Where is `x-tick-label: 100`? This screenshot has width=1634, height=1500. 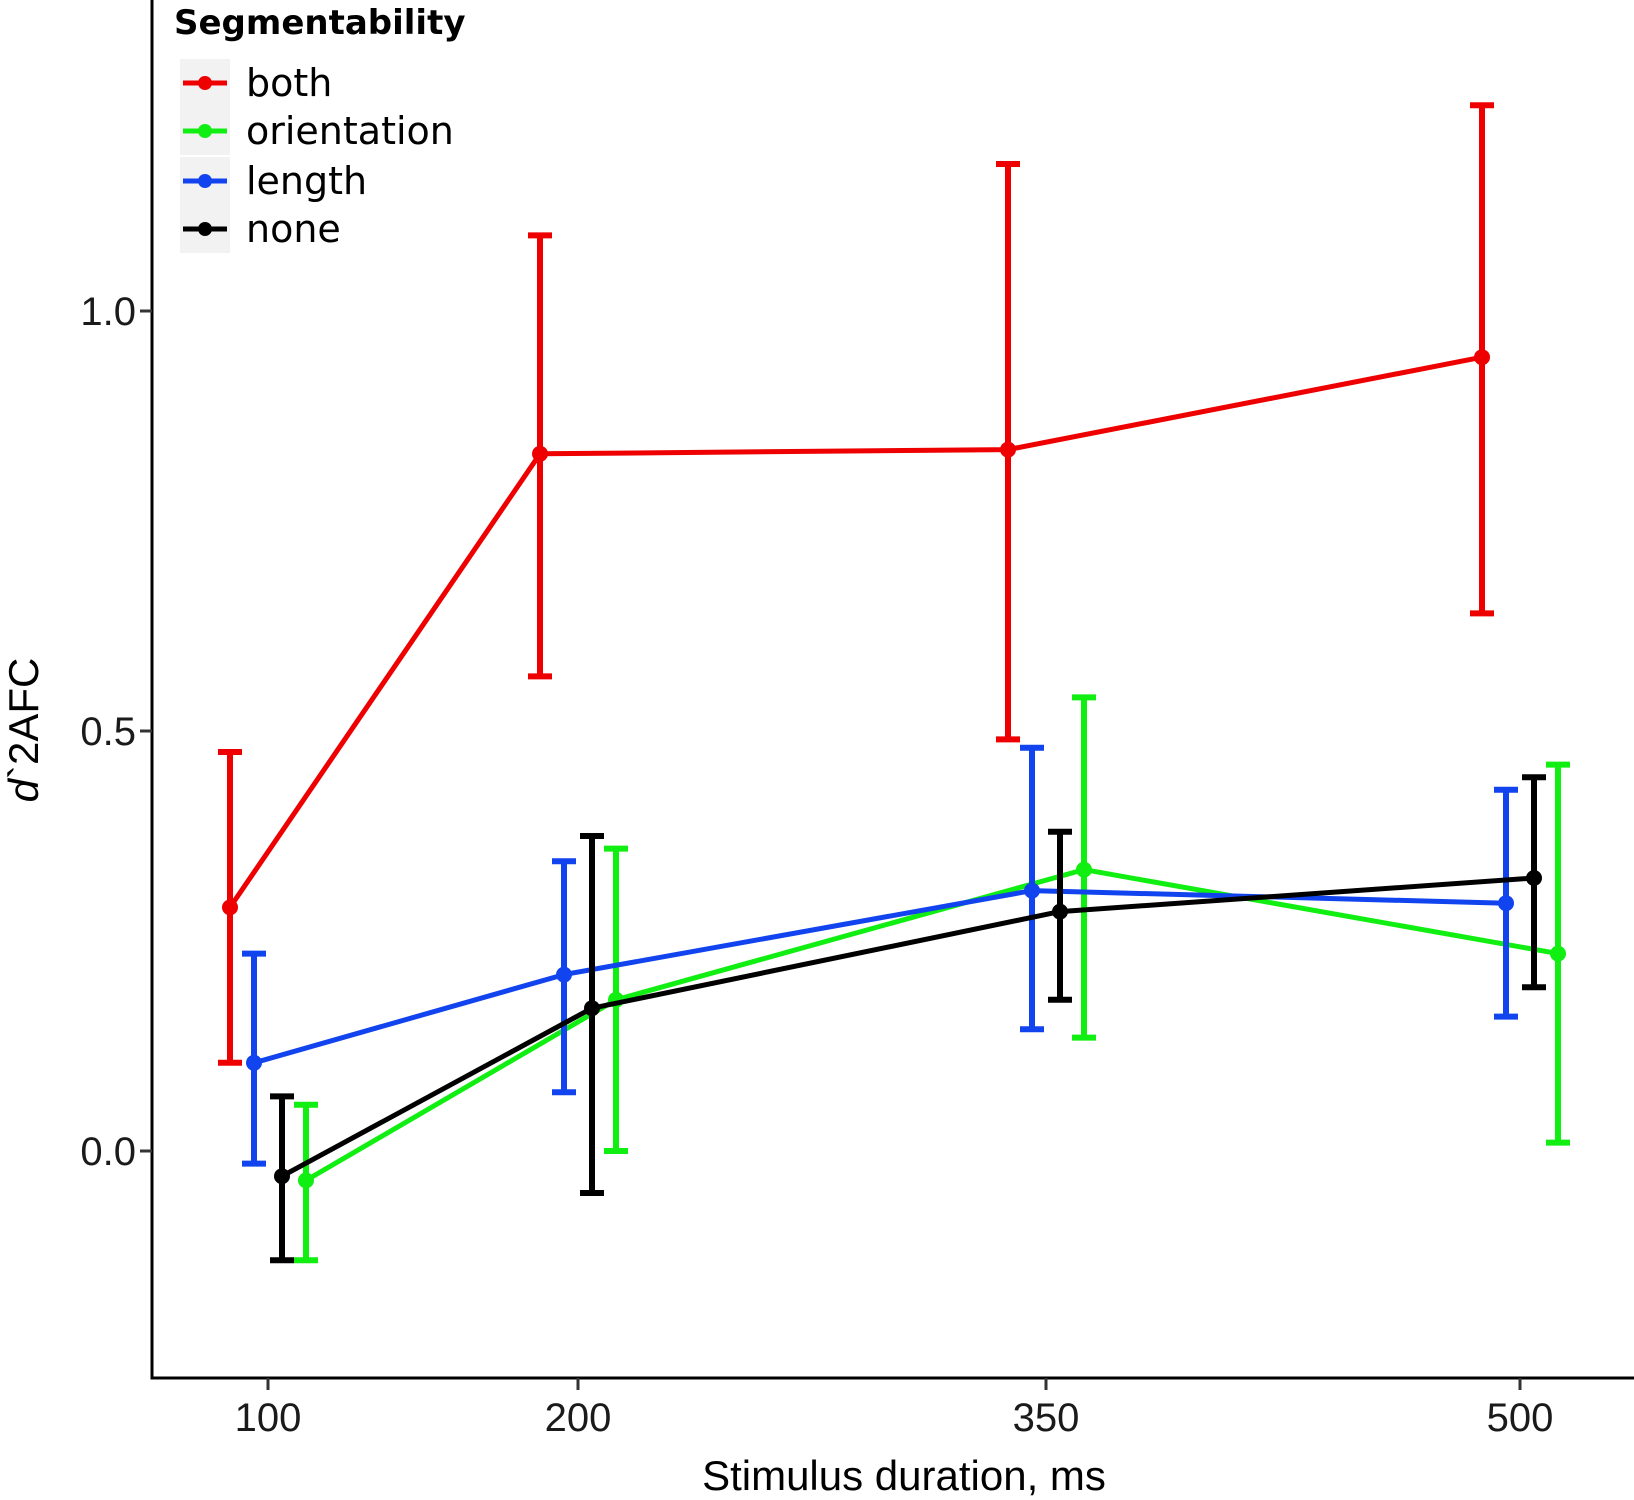 x-tick-label: 100 is located at coordinates (268, 1418).